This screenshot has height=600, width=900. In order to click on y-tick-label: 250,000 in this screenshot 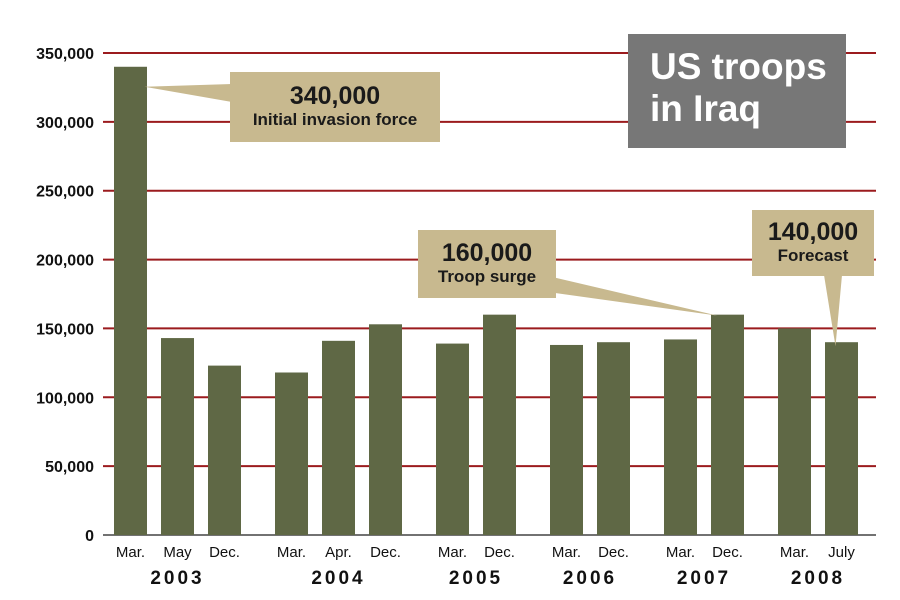, I will do `click(65, 192)`.